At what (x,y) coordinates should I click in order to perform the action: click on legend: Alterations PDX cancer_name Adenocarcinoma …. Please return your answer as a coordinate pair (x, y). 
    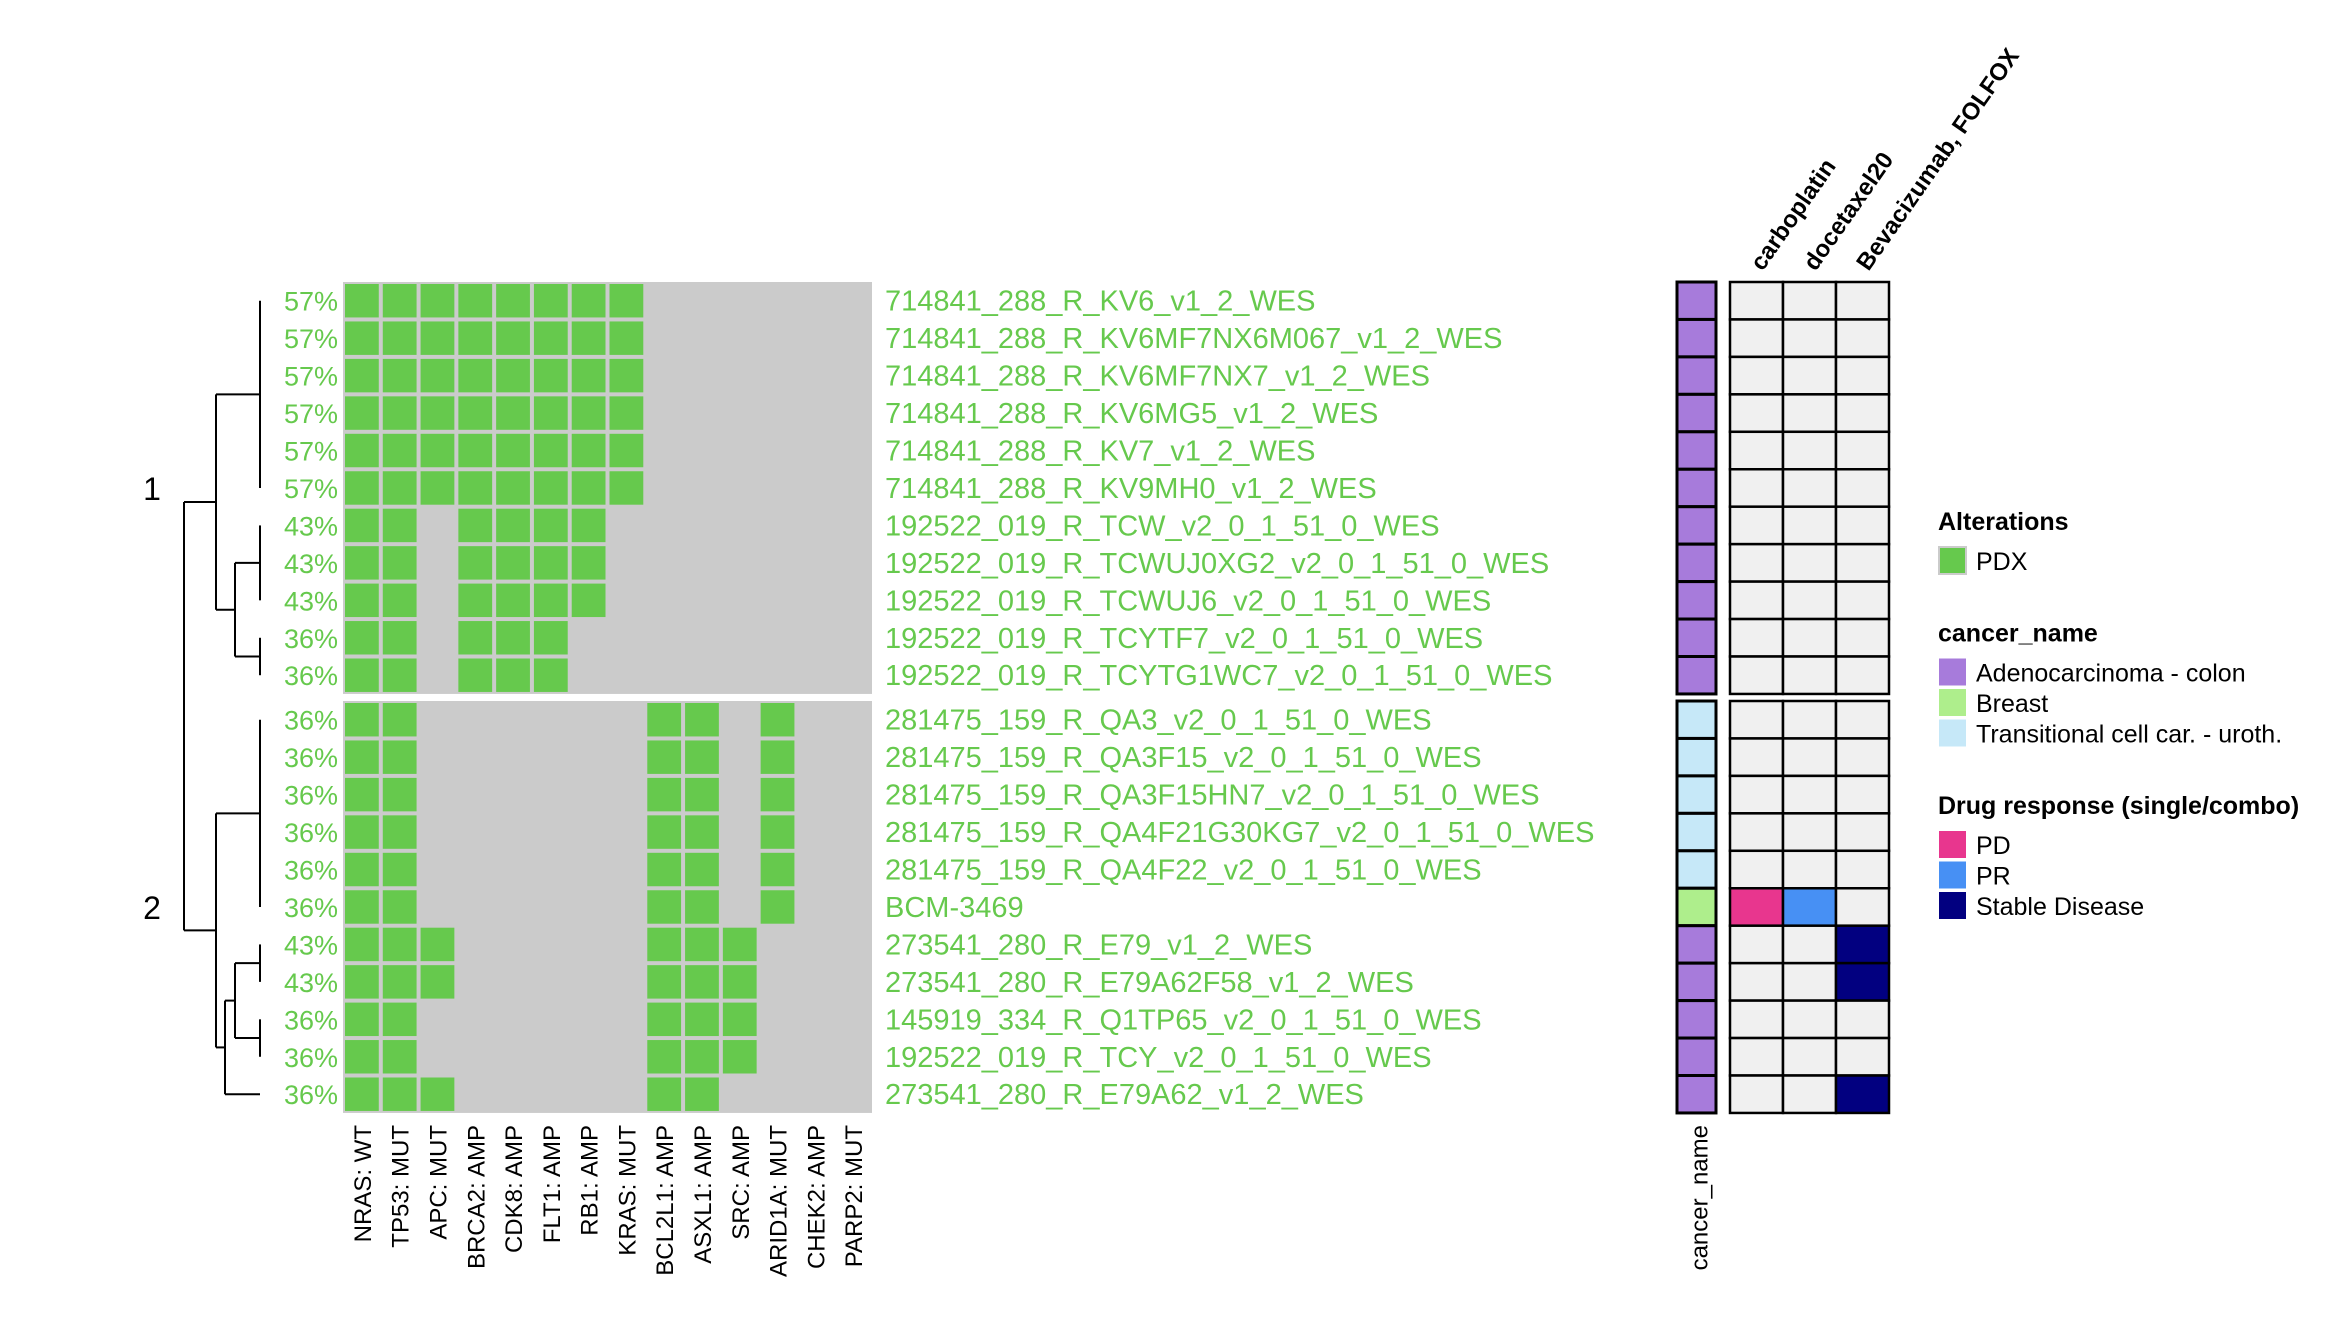
    Looking at the image, I should click on (2118, 714).